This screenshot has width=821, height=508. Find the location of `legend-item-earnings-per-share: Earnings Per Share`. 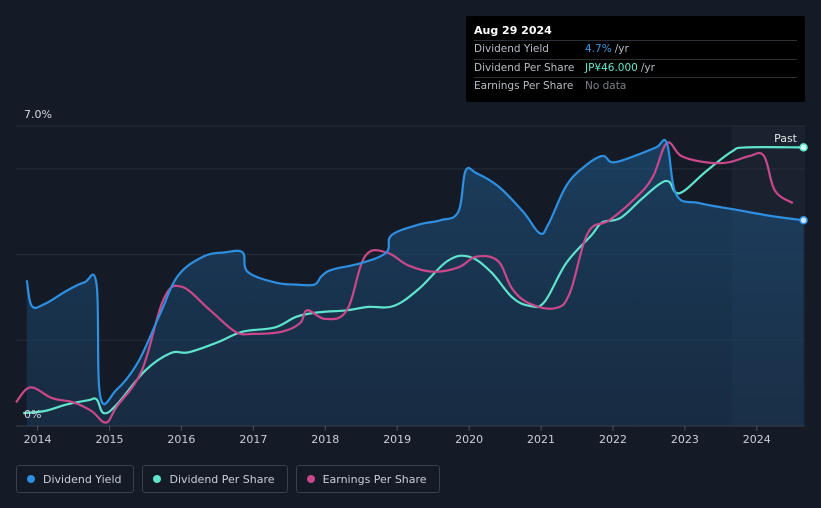

legend-item-earnings-per-share: Earnings Per Share is located at coordinates (367, 479).